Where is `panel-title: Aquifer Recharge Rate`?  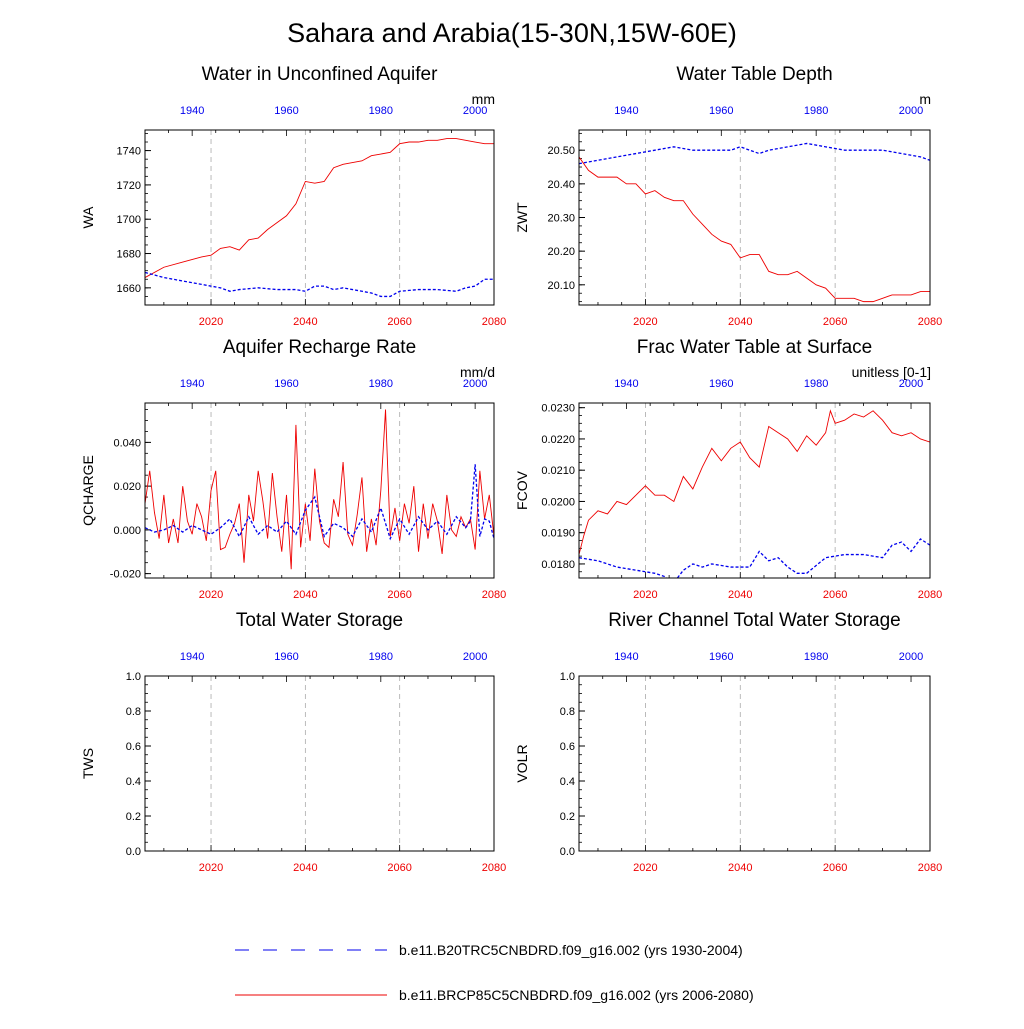 panel-title: Aquifer Recharge Rate is located at coordinates (319, 347).